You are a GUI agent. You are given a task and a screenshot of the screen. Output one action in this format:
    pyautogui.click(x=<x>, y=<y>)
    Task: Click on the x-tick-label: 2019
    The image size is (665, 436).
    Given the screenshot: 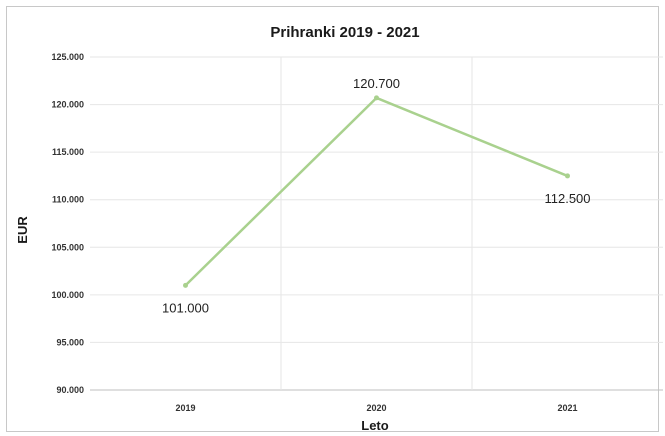 What is the action you would take?
    pyautogui.click(x=185, y=408)
    